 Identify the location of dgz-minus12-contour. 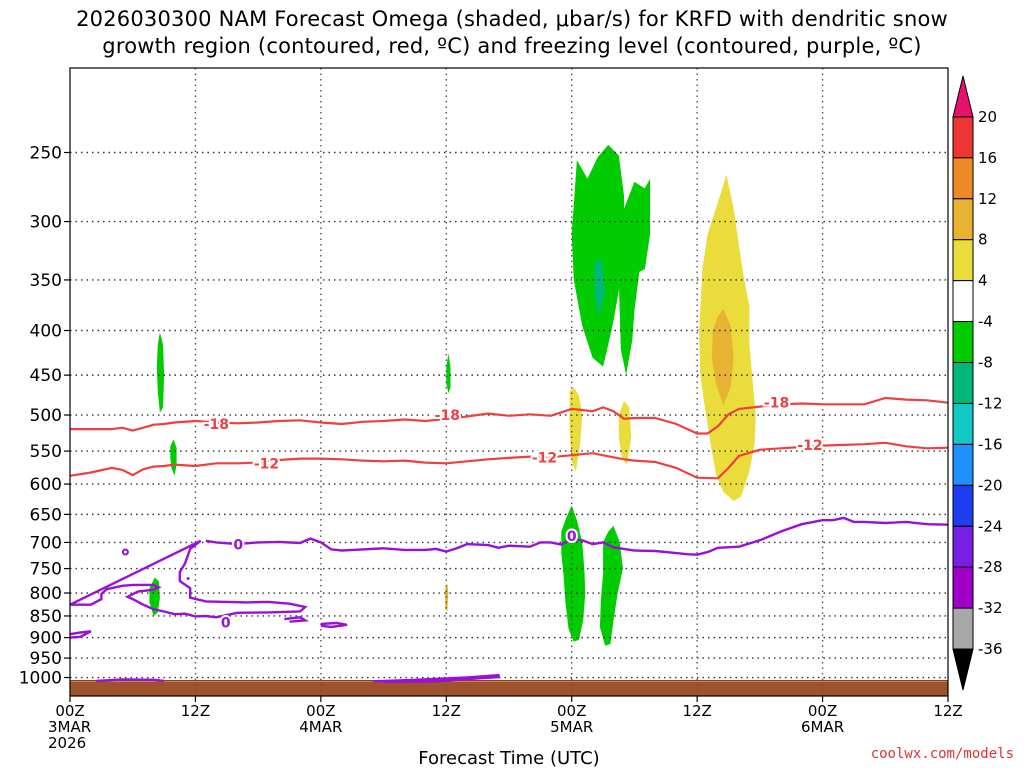
(509, 460).